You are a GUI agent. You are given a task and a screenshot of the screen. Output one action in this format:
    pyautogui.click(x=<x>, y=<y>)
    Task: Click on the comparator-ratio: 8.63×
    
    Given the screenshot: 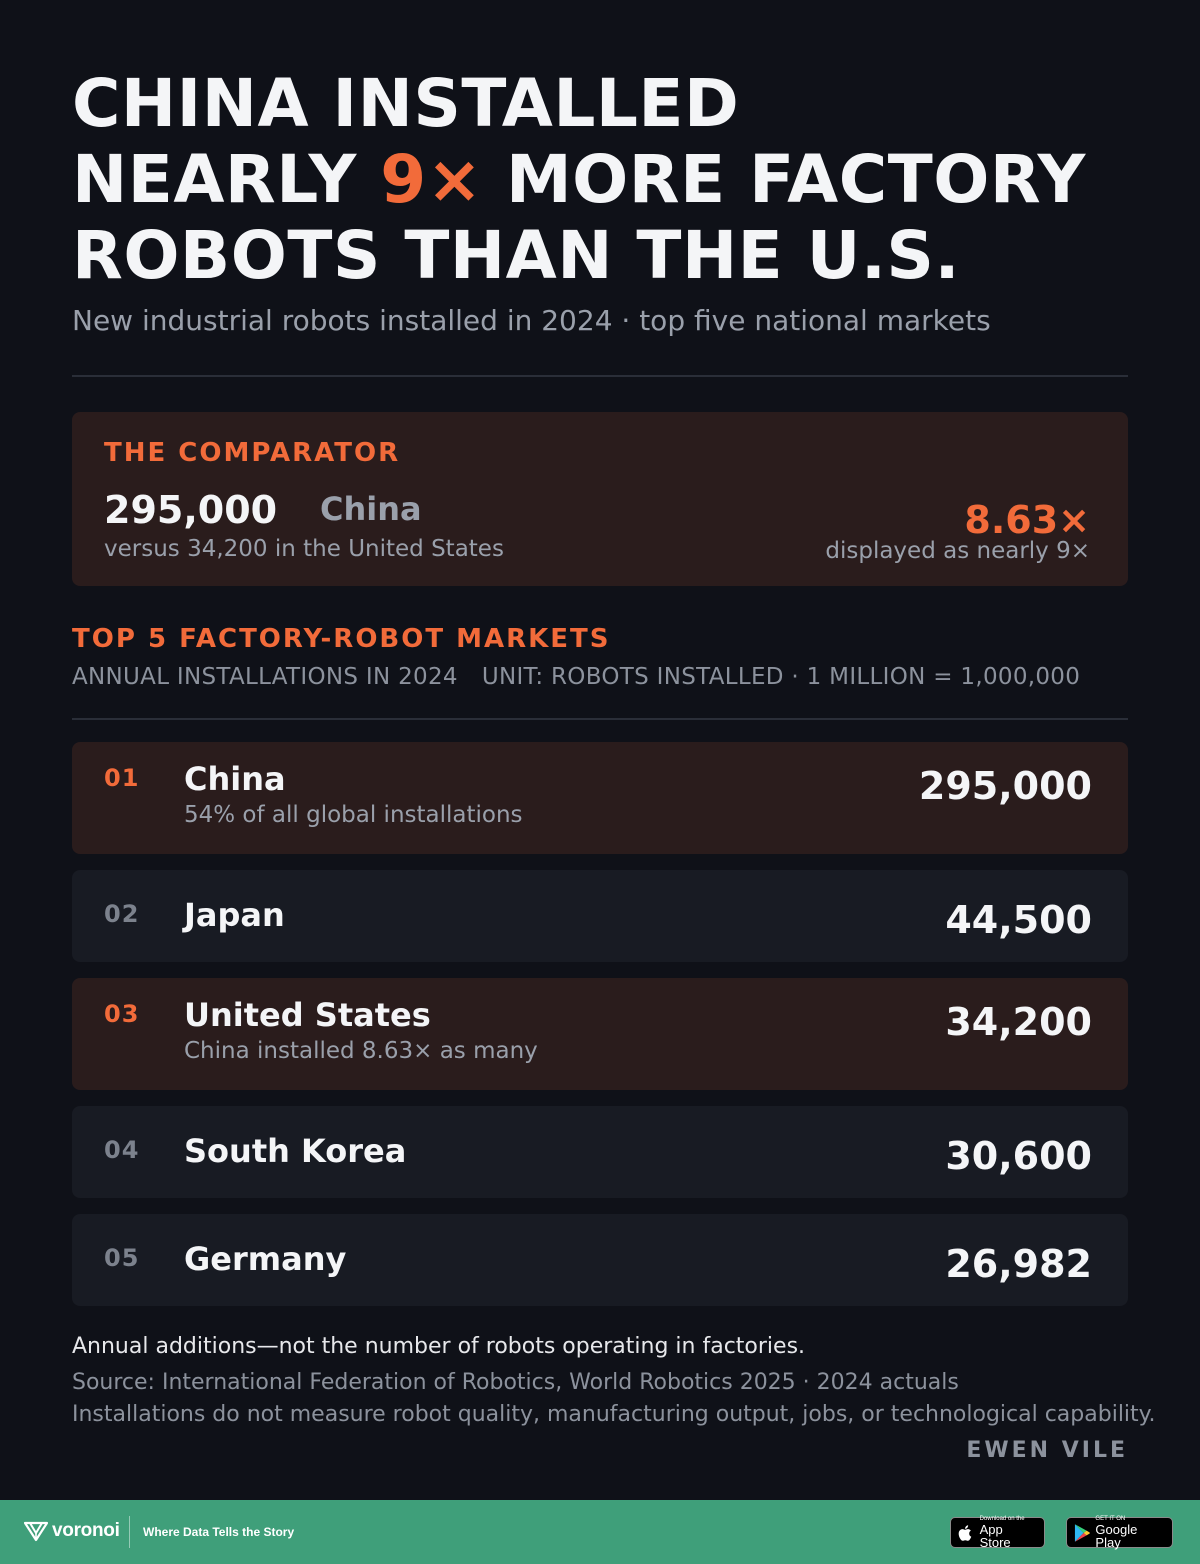 What is the action you would take?
    pyautogui.click(x=1027, y=520)
    